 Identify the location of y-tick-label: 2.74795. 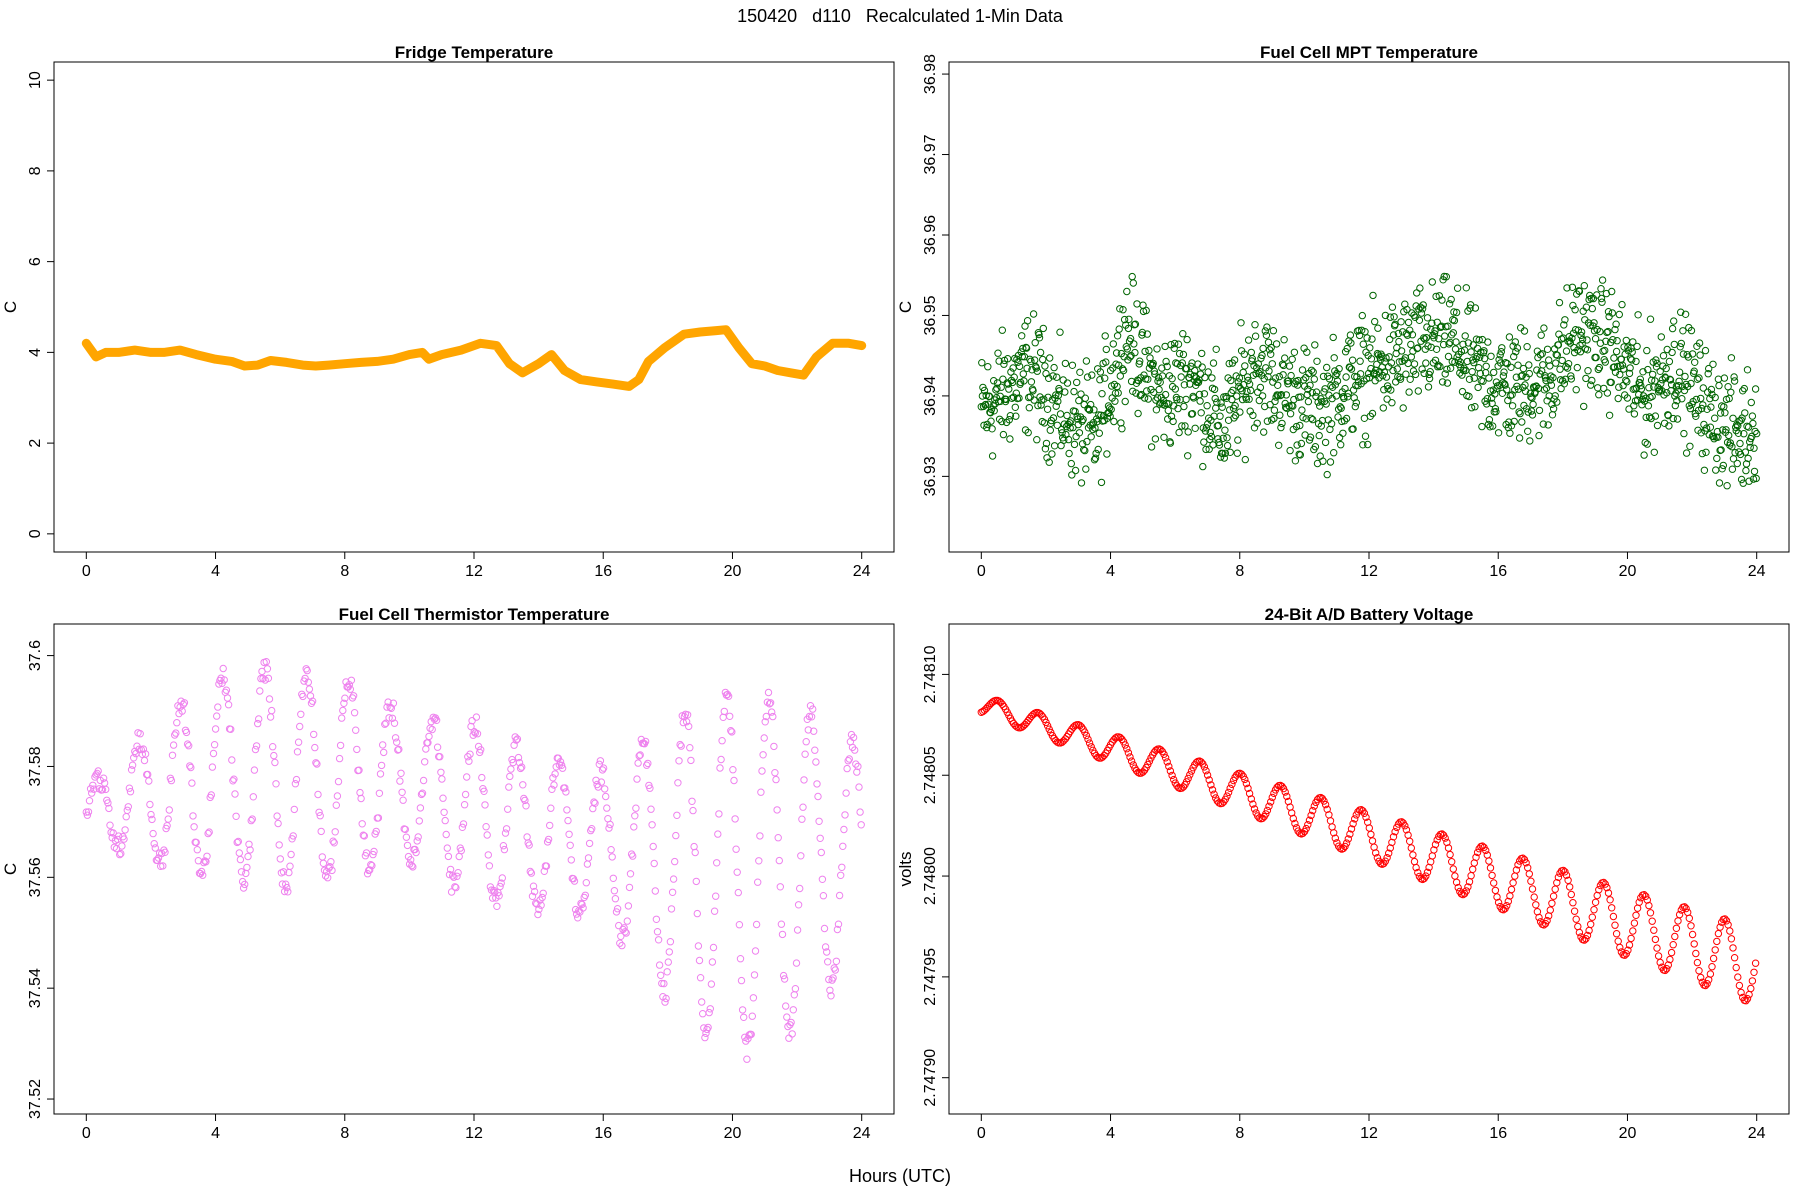
(930, 977).